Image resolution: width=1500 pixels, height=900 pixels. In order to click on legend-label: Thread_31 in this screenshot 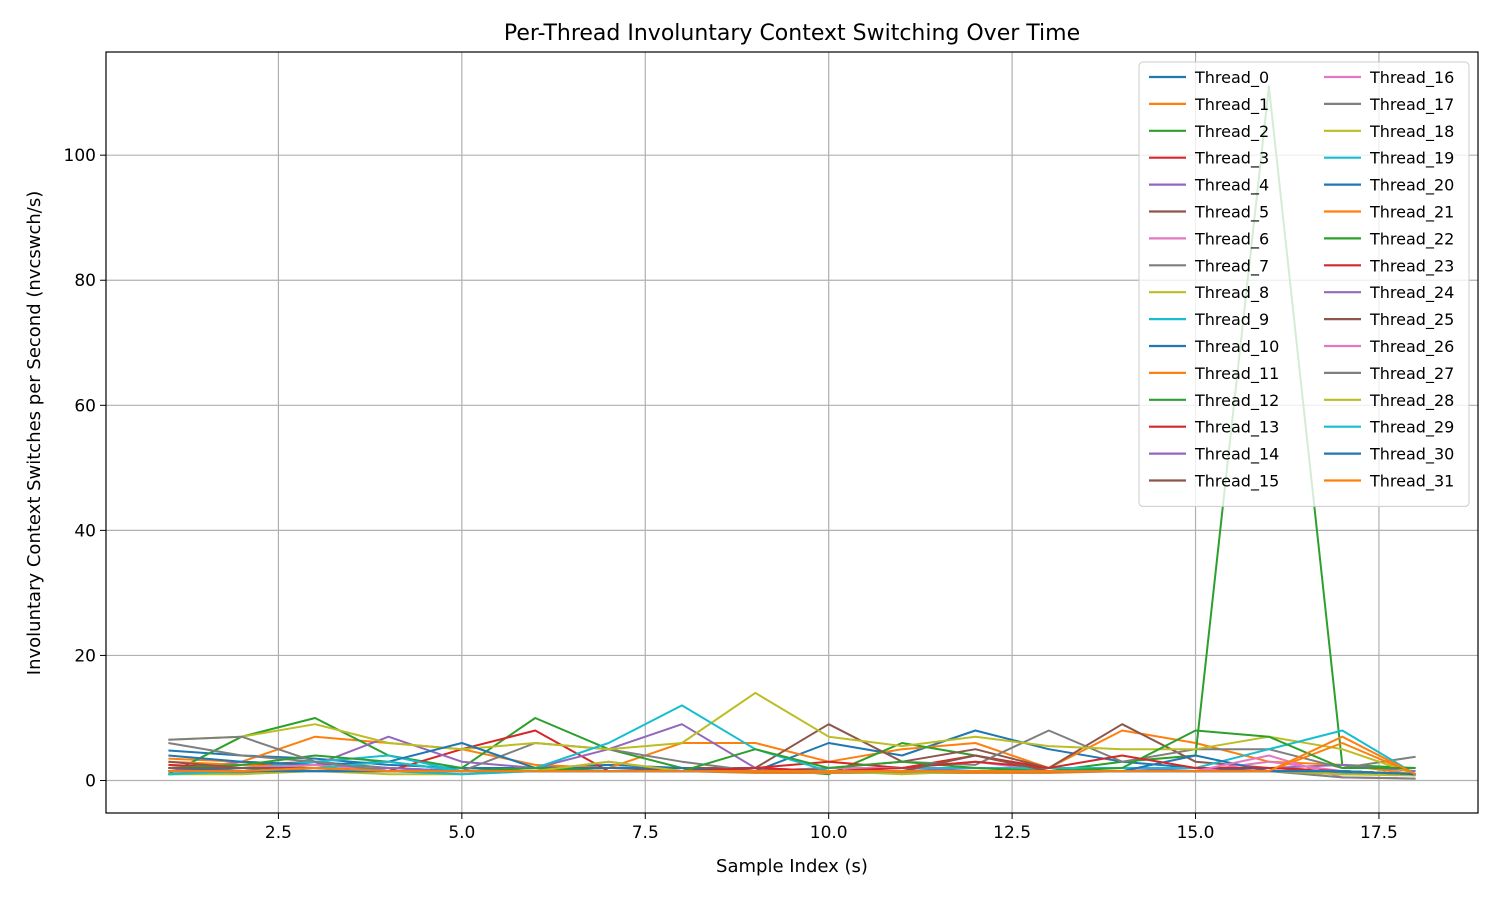, I will do `click(1411, 482)`.